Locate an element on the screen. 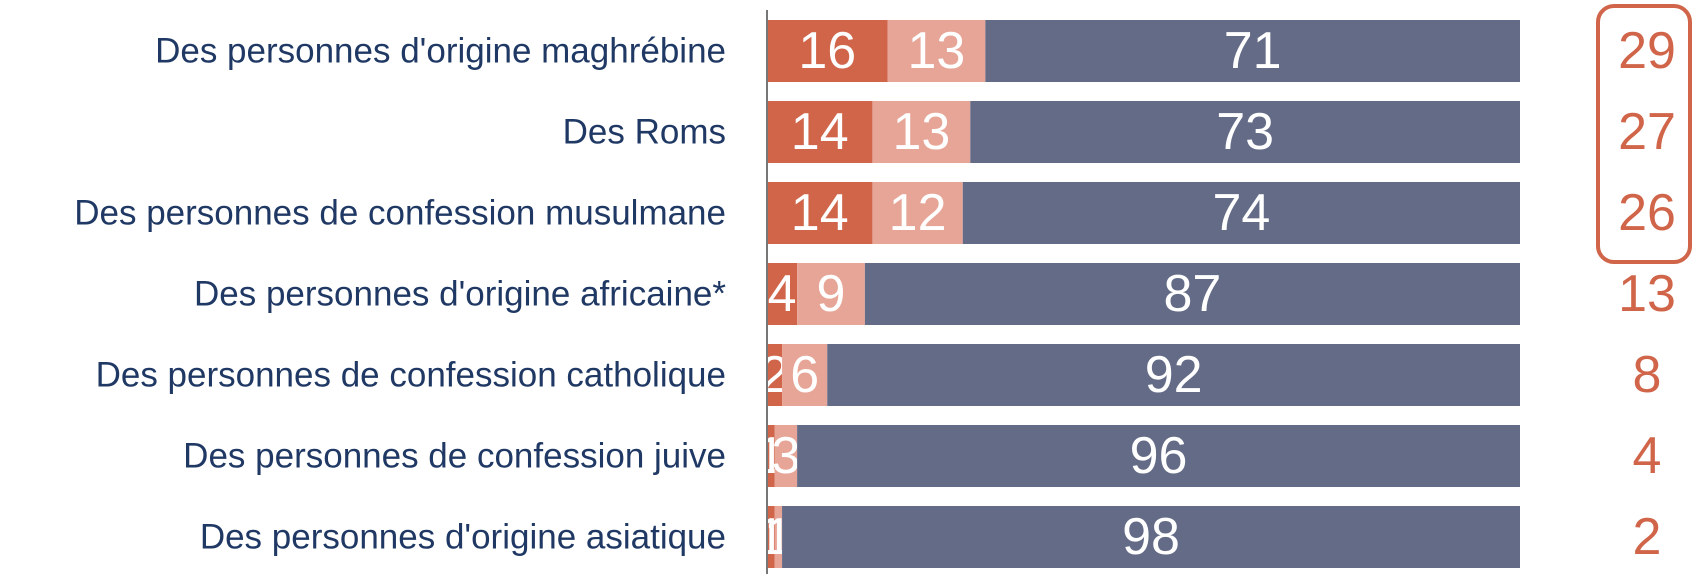 The height and width of the screenshot is (574, 1693). category-label: Des personnes d'origine maghrébine is located at coordinates (440, 51).